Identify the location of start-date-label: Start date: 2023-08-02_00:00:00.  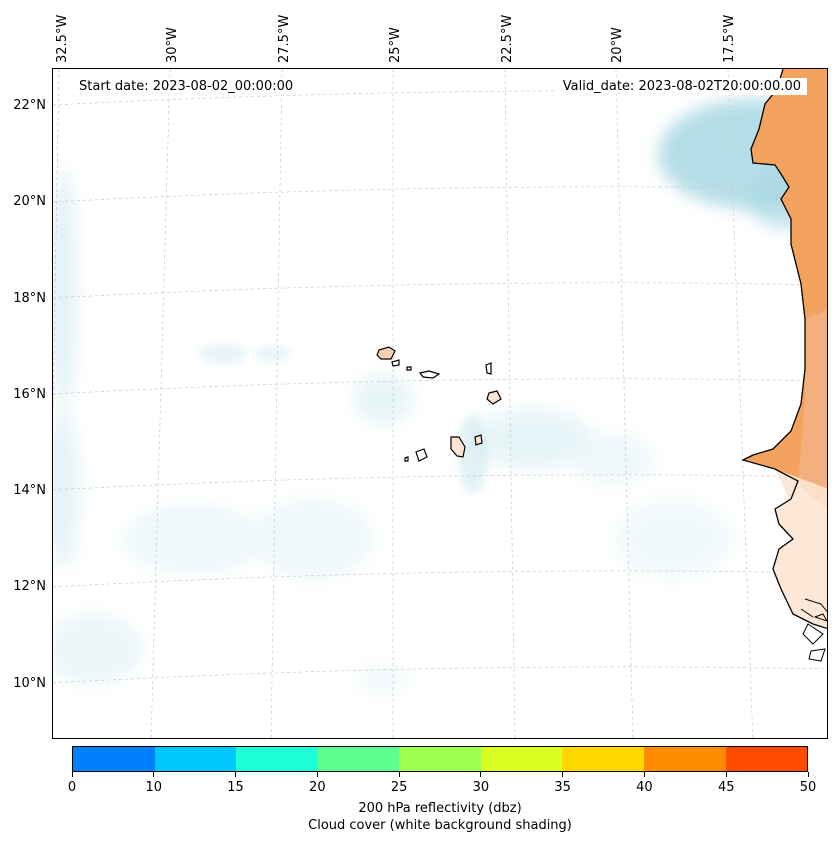
(186, 86).